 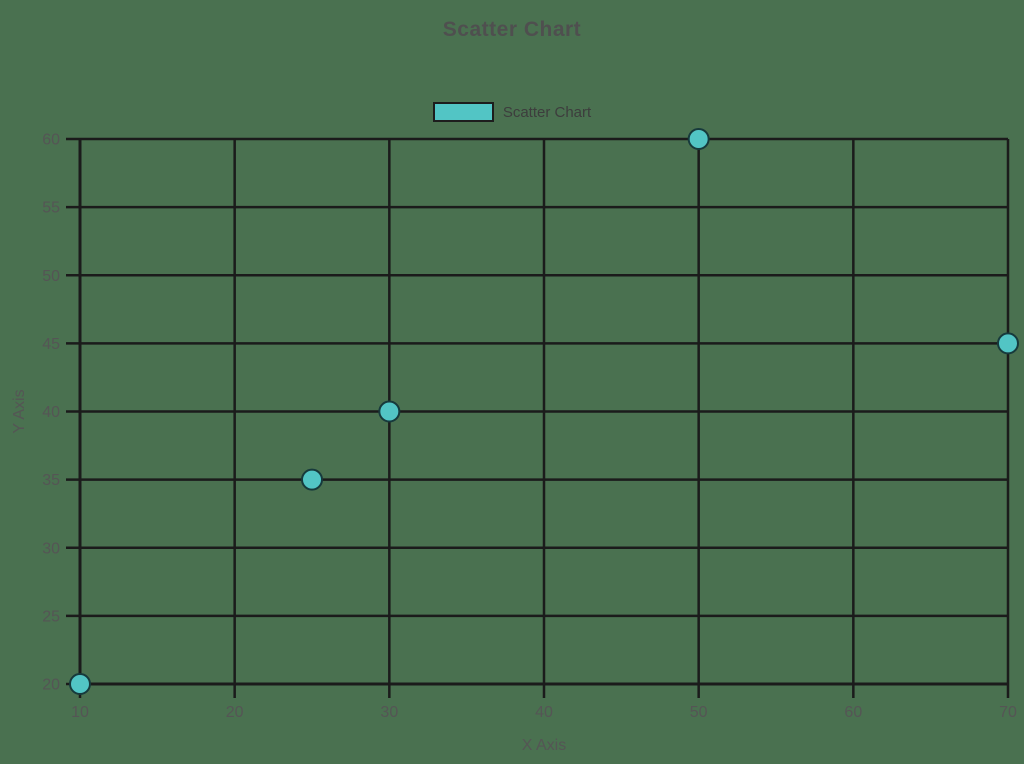 I want to click on y-tick-label: 20, so click(x=51, y=685).